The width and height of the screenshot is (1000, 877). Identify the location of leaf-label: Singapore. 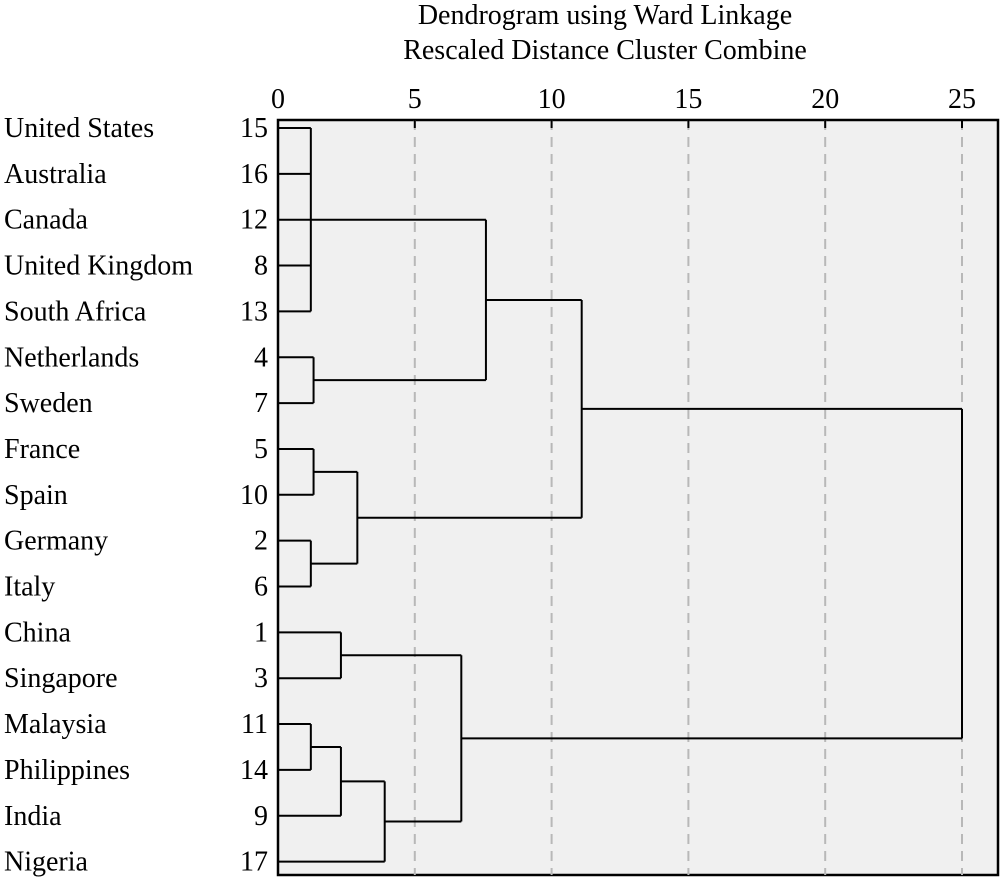
(61, 678).